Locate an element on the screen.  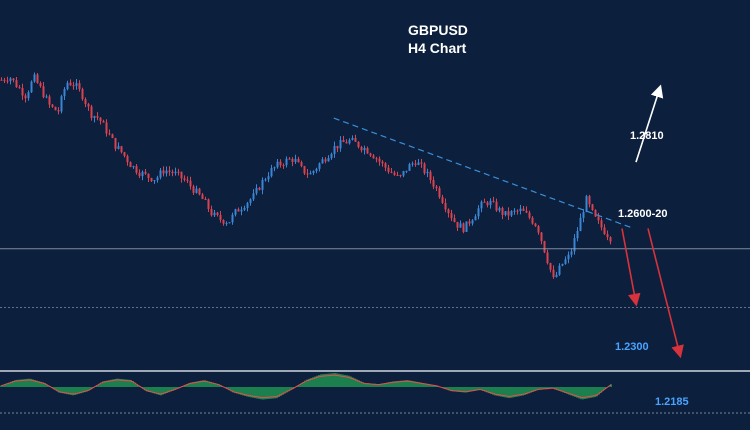
chart-title: GBPUSD is located at coordinates (438, 30).